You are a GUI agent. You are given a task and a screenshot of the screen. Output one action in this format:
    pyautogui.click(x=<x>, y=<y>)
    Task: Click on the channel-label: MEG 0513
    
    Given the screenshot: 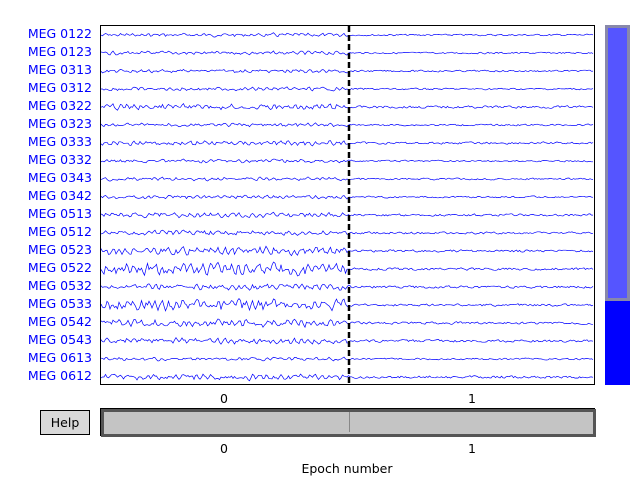 What is the action you would take?
    pyautogui.click(x=59, y=213)
    